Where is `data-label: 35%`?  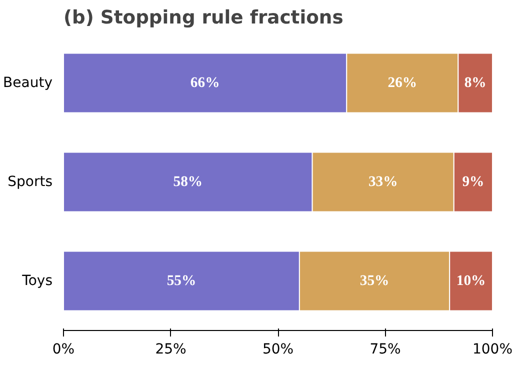
data-label: 35% is located at coordinates (375, 281).